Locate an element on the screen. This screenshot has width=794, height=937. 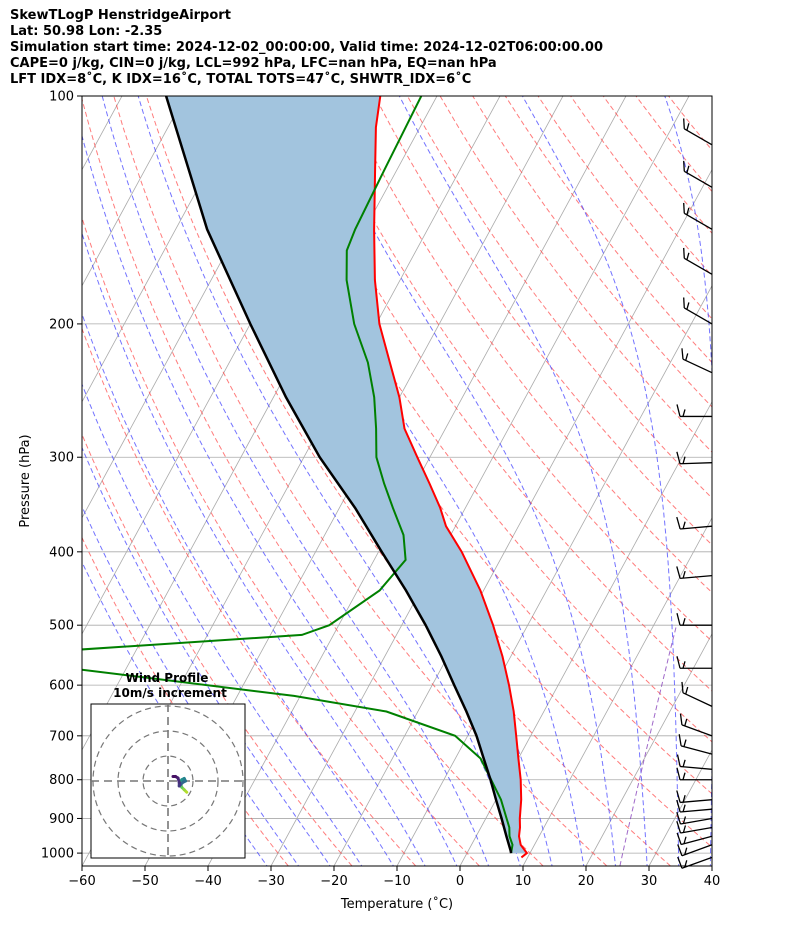
y-tick-label: 600 is located at coordinates (61, 686).